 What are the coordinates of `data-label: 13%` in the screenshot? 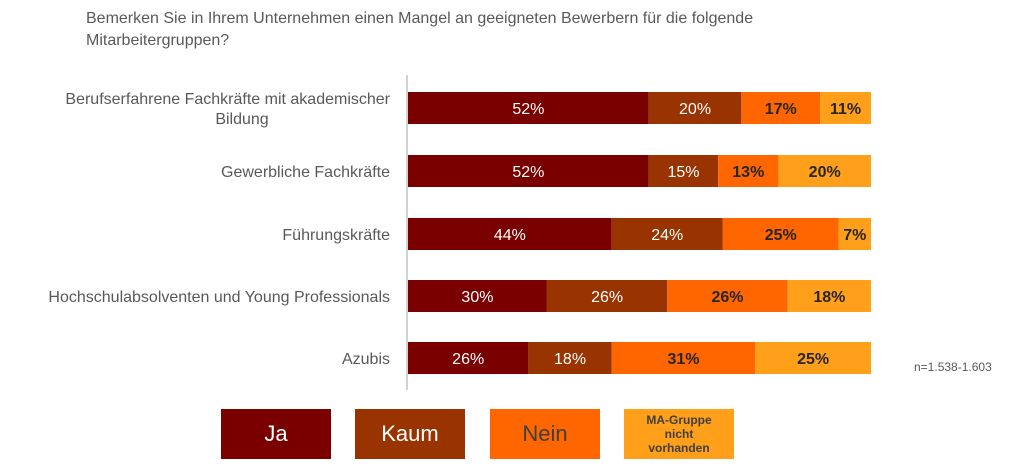 It's located at (748, 172).